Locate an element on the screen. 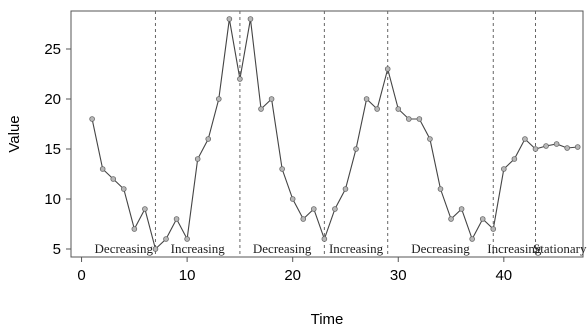 This screenshot has height=332, width=587. x-tick-label: 10 is located at coordinates (187, 275).